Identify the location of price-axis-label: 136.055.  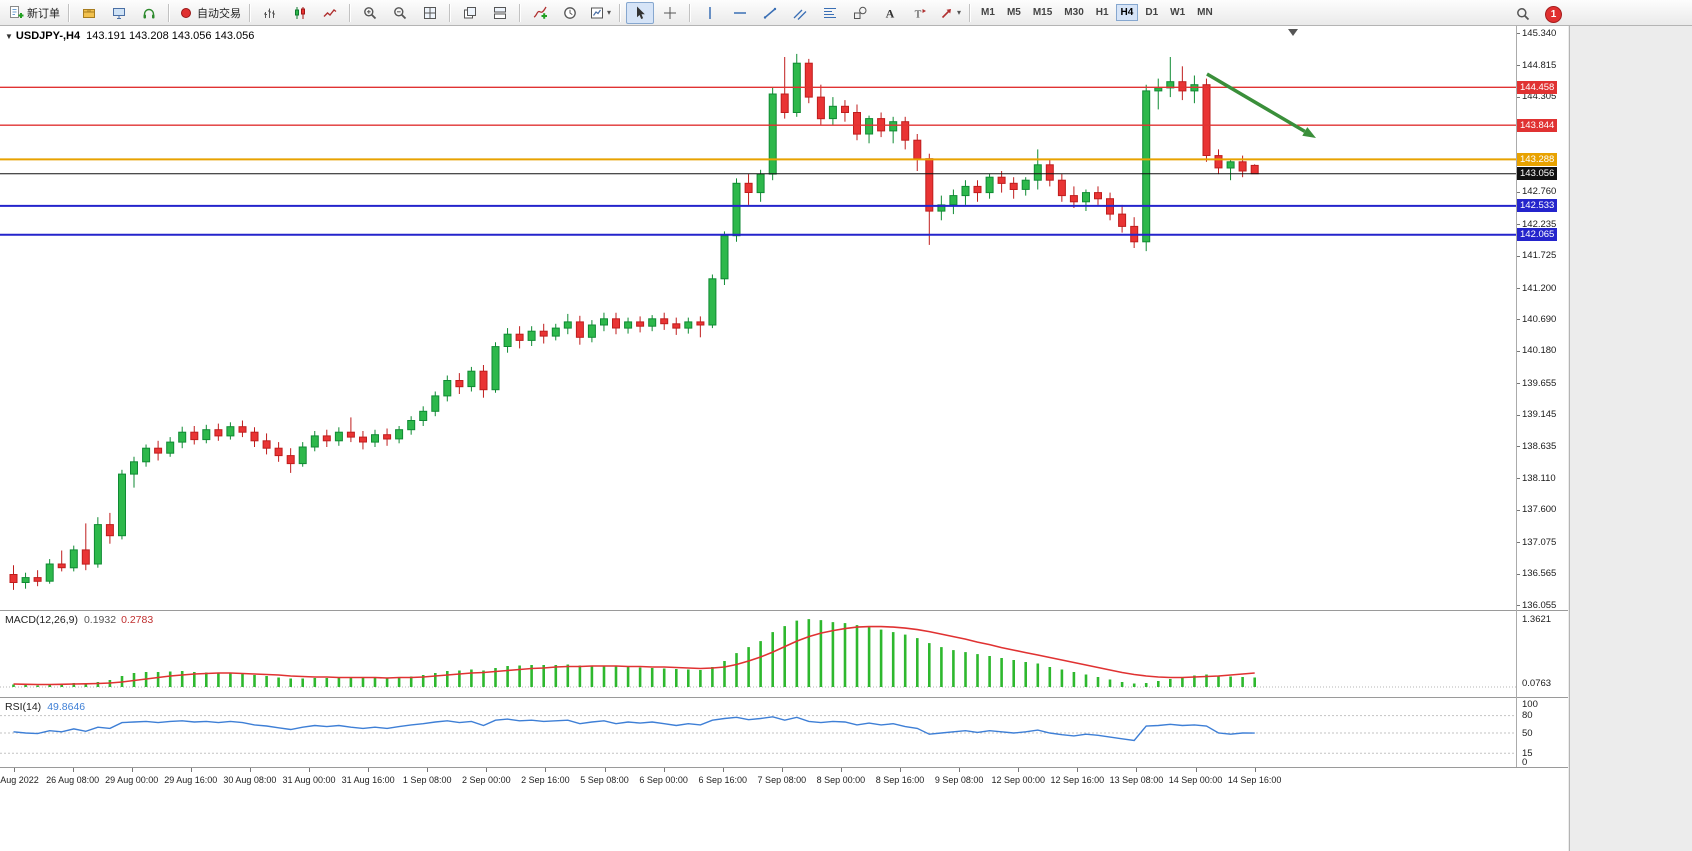
(1539, 605).